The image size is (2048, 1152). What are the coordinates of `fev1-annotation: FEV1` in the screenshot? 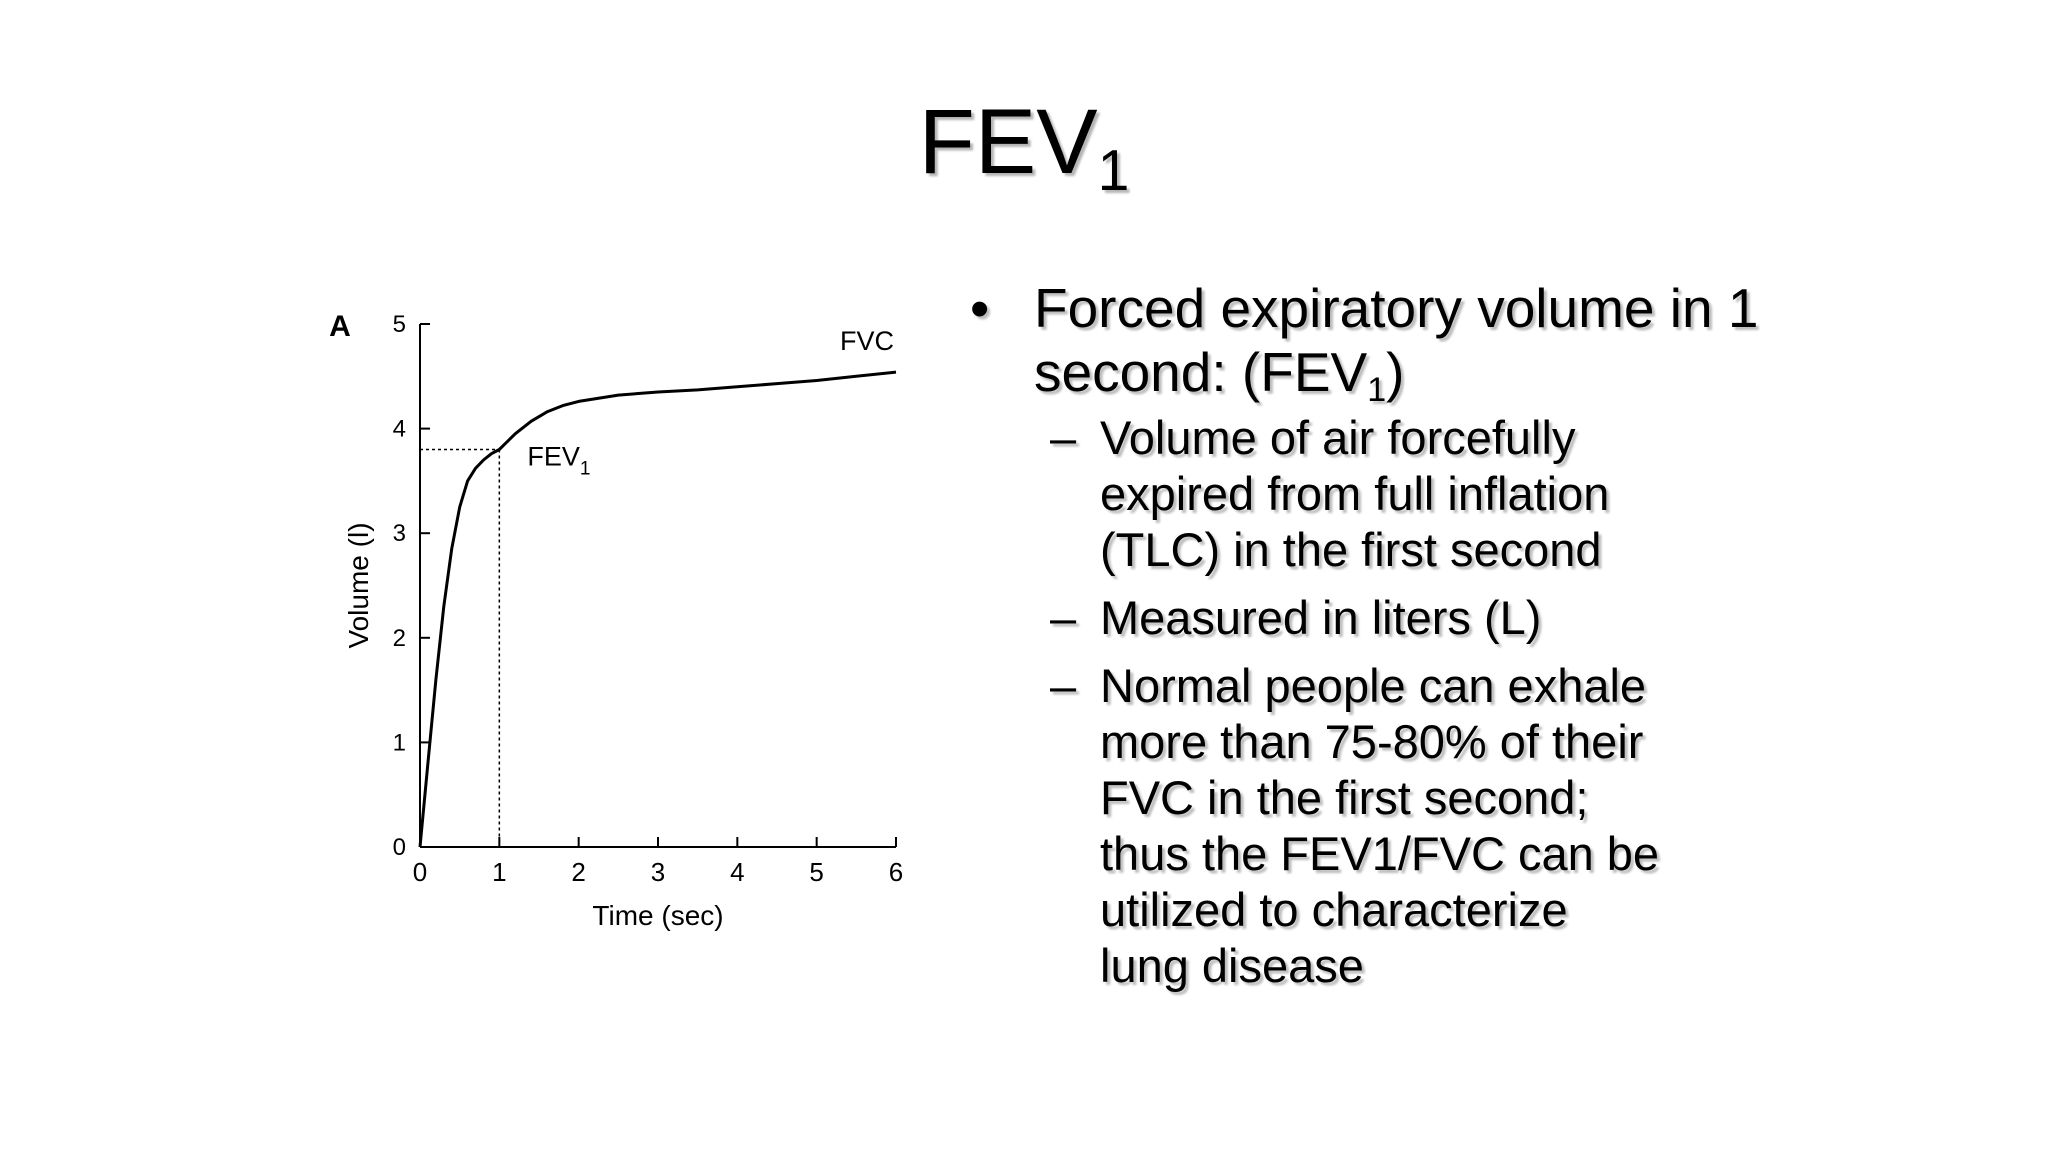 It's located at (558, 461).